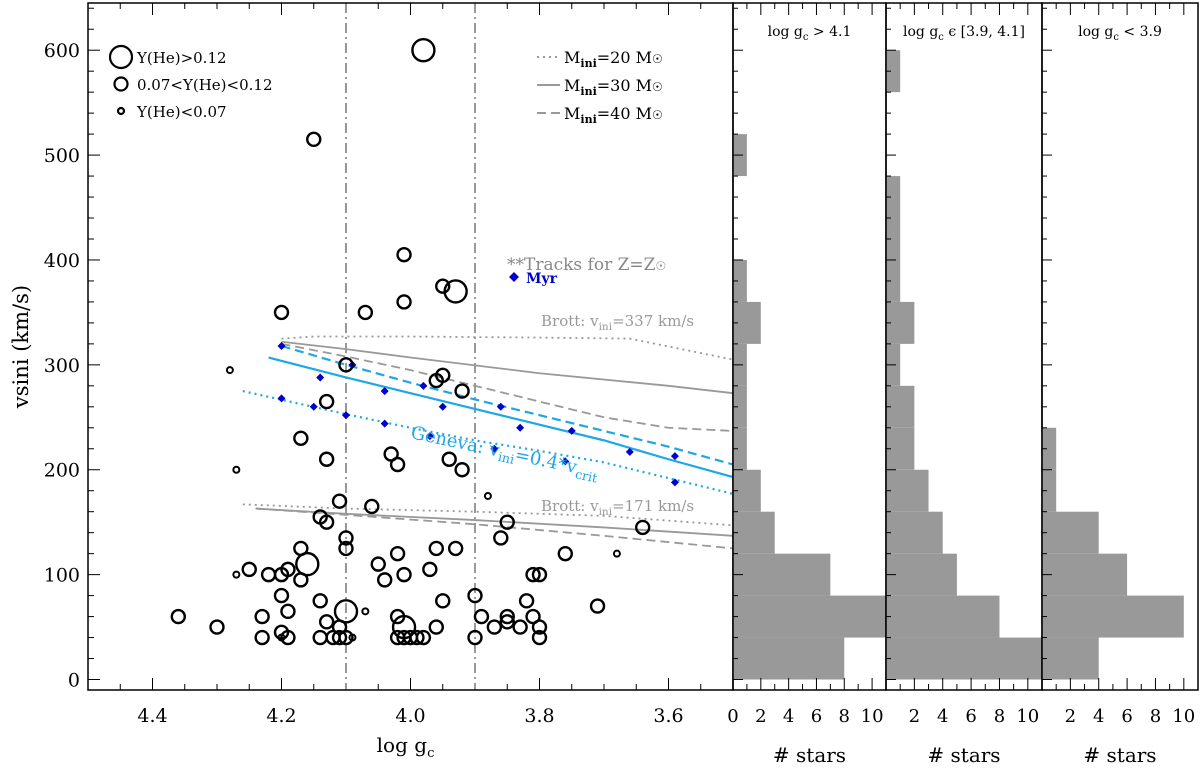 The width and height of the screenshot is (1200, 769). I want to click on size-legend-label: Y(He)<0.07, so click(181, 112).